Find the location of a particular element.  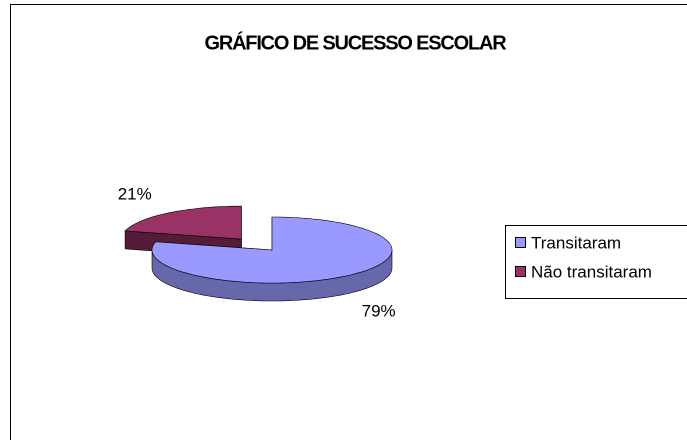

chart-title: GRÁFICO DE SUCESSO ESCOLAR is located at coordinates (355, 42).